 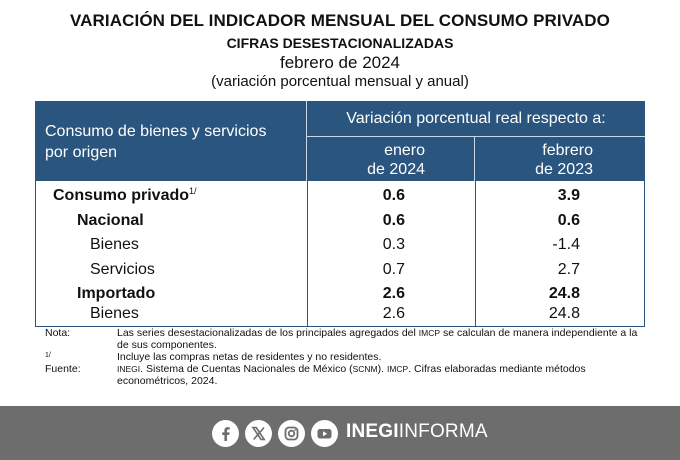 I want to click on x-icon, so click(x=258, y=433).